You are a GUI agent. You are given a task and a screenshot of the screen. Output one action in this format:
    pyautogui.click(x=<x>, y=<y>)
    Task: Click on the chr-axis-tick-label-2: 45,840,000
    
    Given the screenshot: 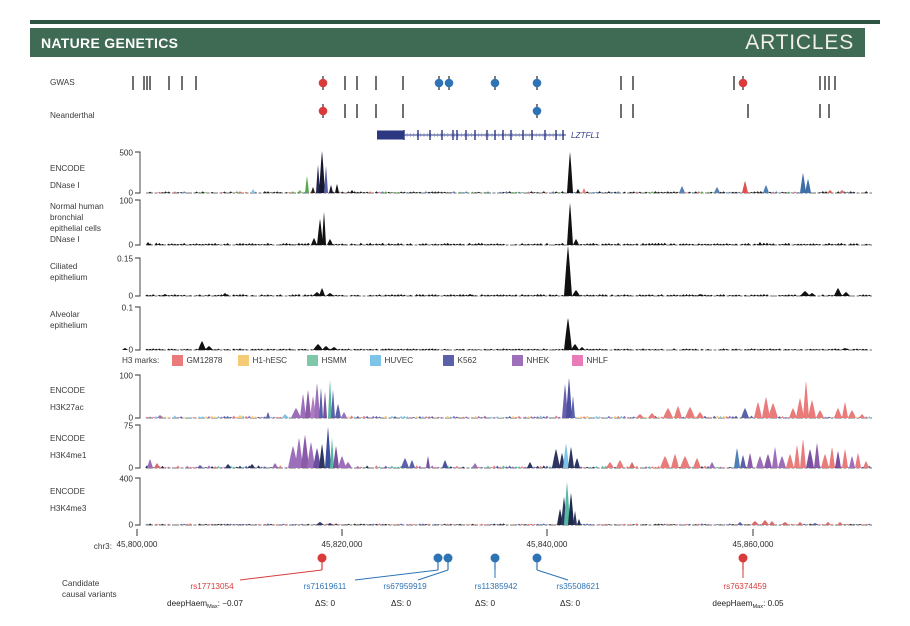 What is the action you would take?
    pyautogui.click(x=547, y=544)
    